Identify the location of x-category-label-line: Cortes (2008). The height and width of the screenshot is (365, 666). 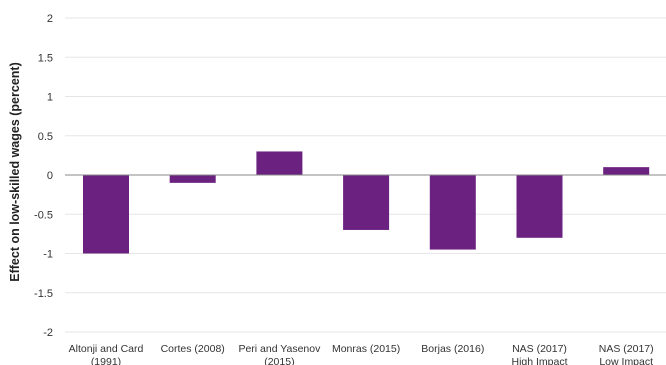
(193, 349).